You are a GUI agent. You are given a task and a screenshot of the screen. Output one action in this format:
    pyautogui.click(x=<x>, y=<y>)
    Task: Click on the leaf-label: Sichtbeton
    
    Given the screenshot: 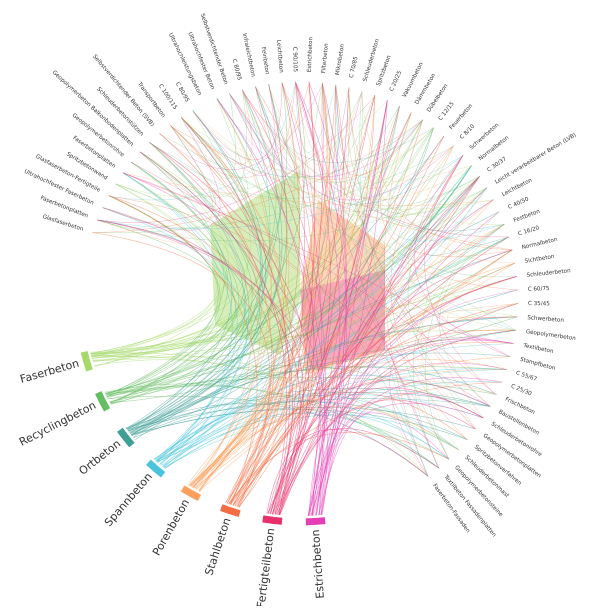 What is the action you would take?
    pyautogui.click(x=539, y=259)
    